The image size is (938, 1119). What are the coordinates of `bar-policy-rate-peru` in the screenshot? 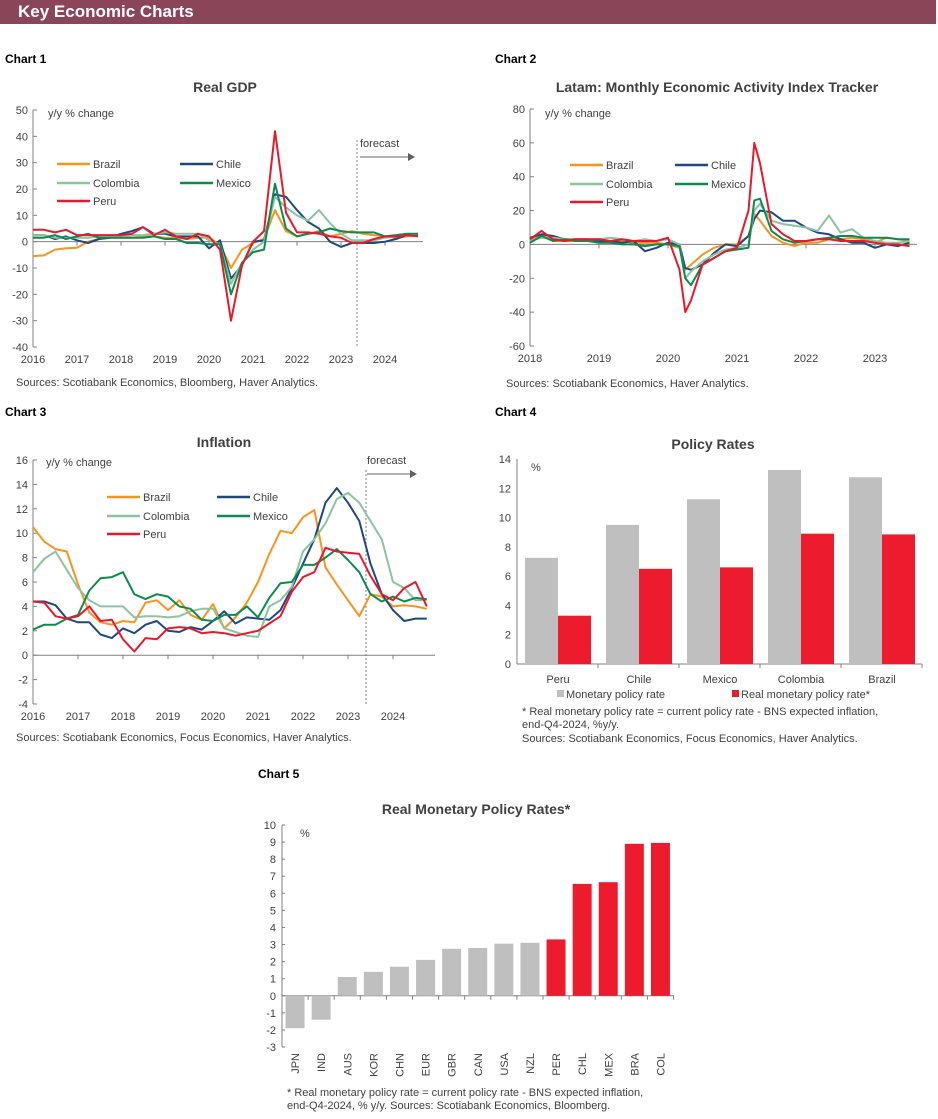 It's located at (541, 610).